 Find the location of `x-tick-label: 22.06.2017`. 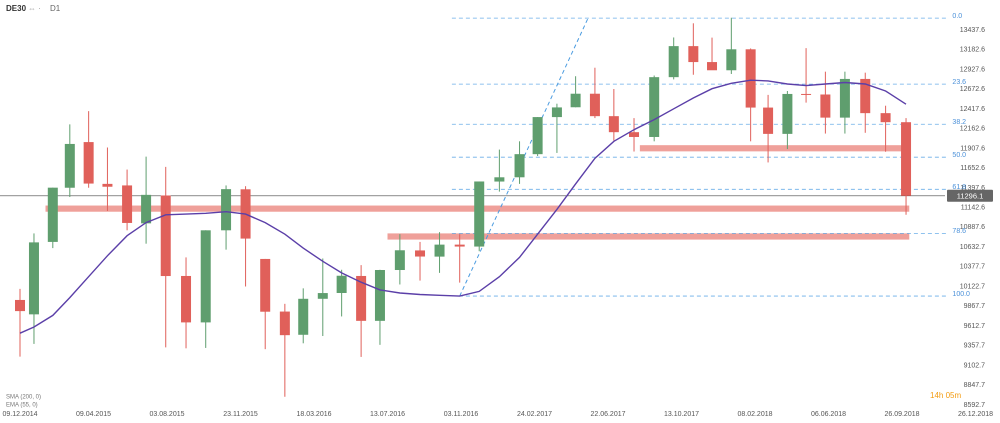

x-tick-label: 22.06.2017 is located at coordinates (607, 414).